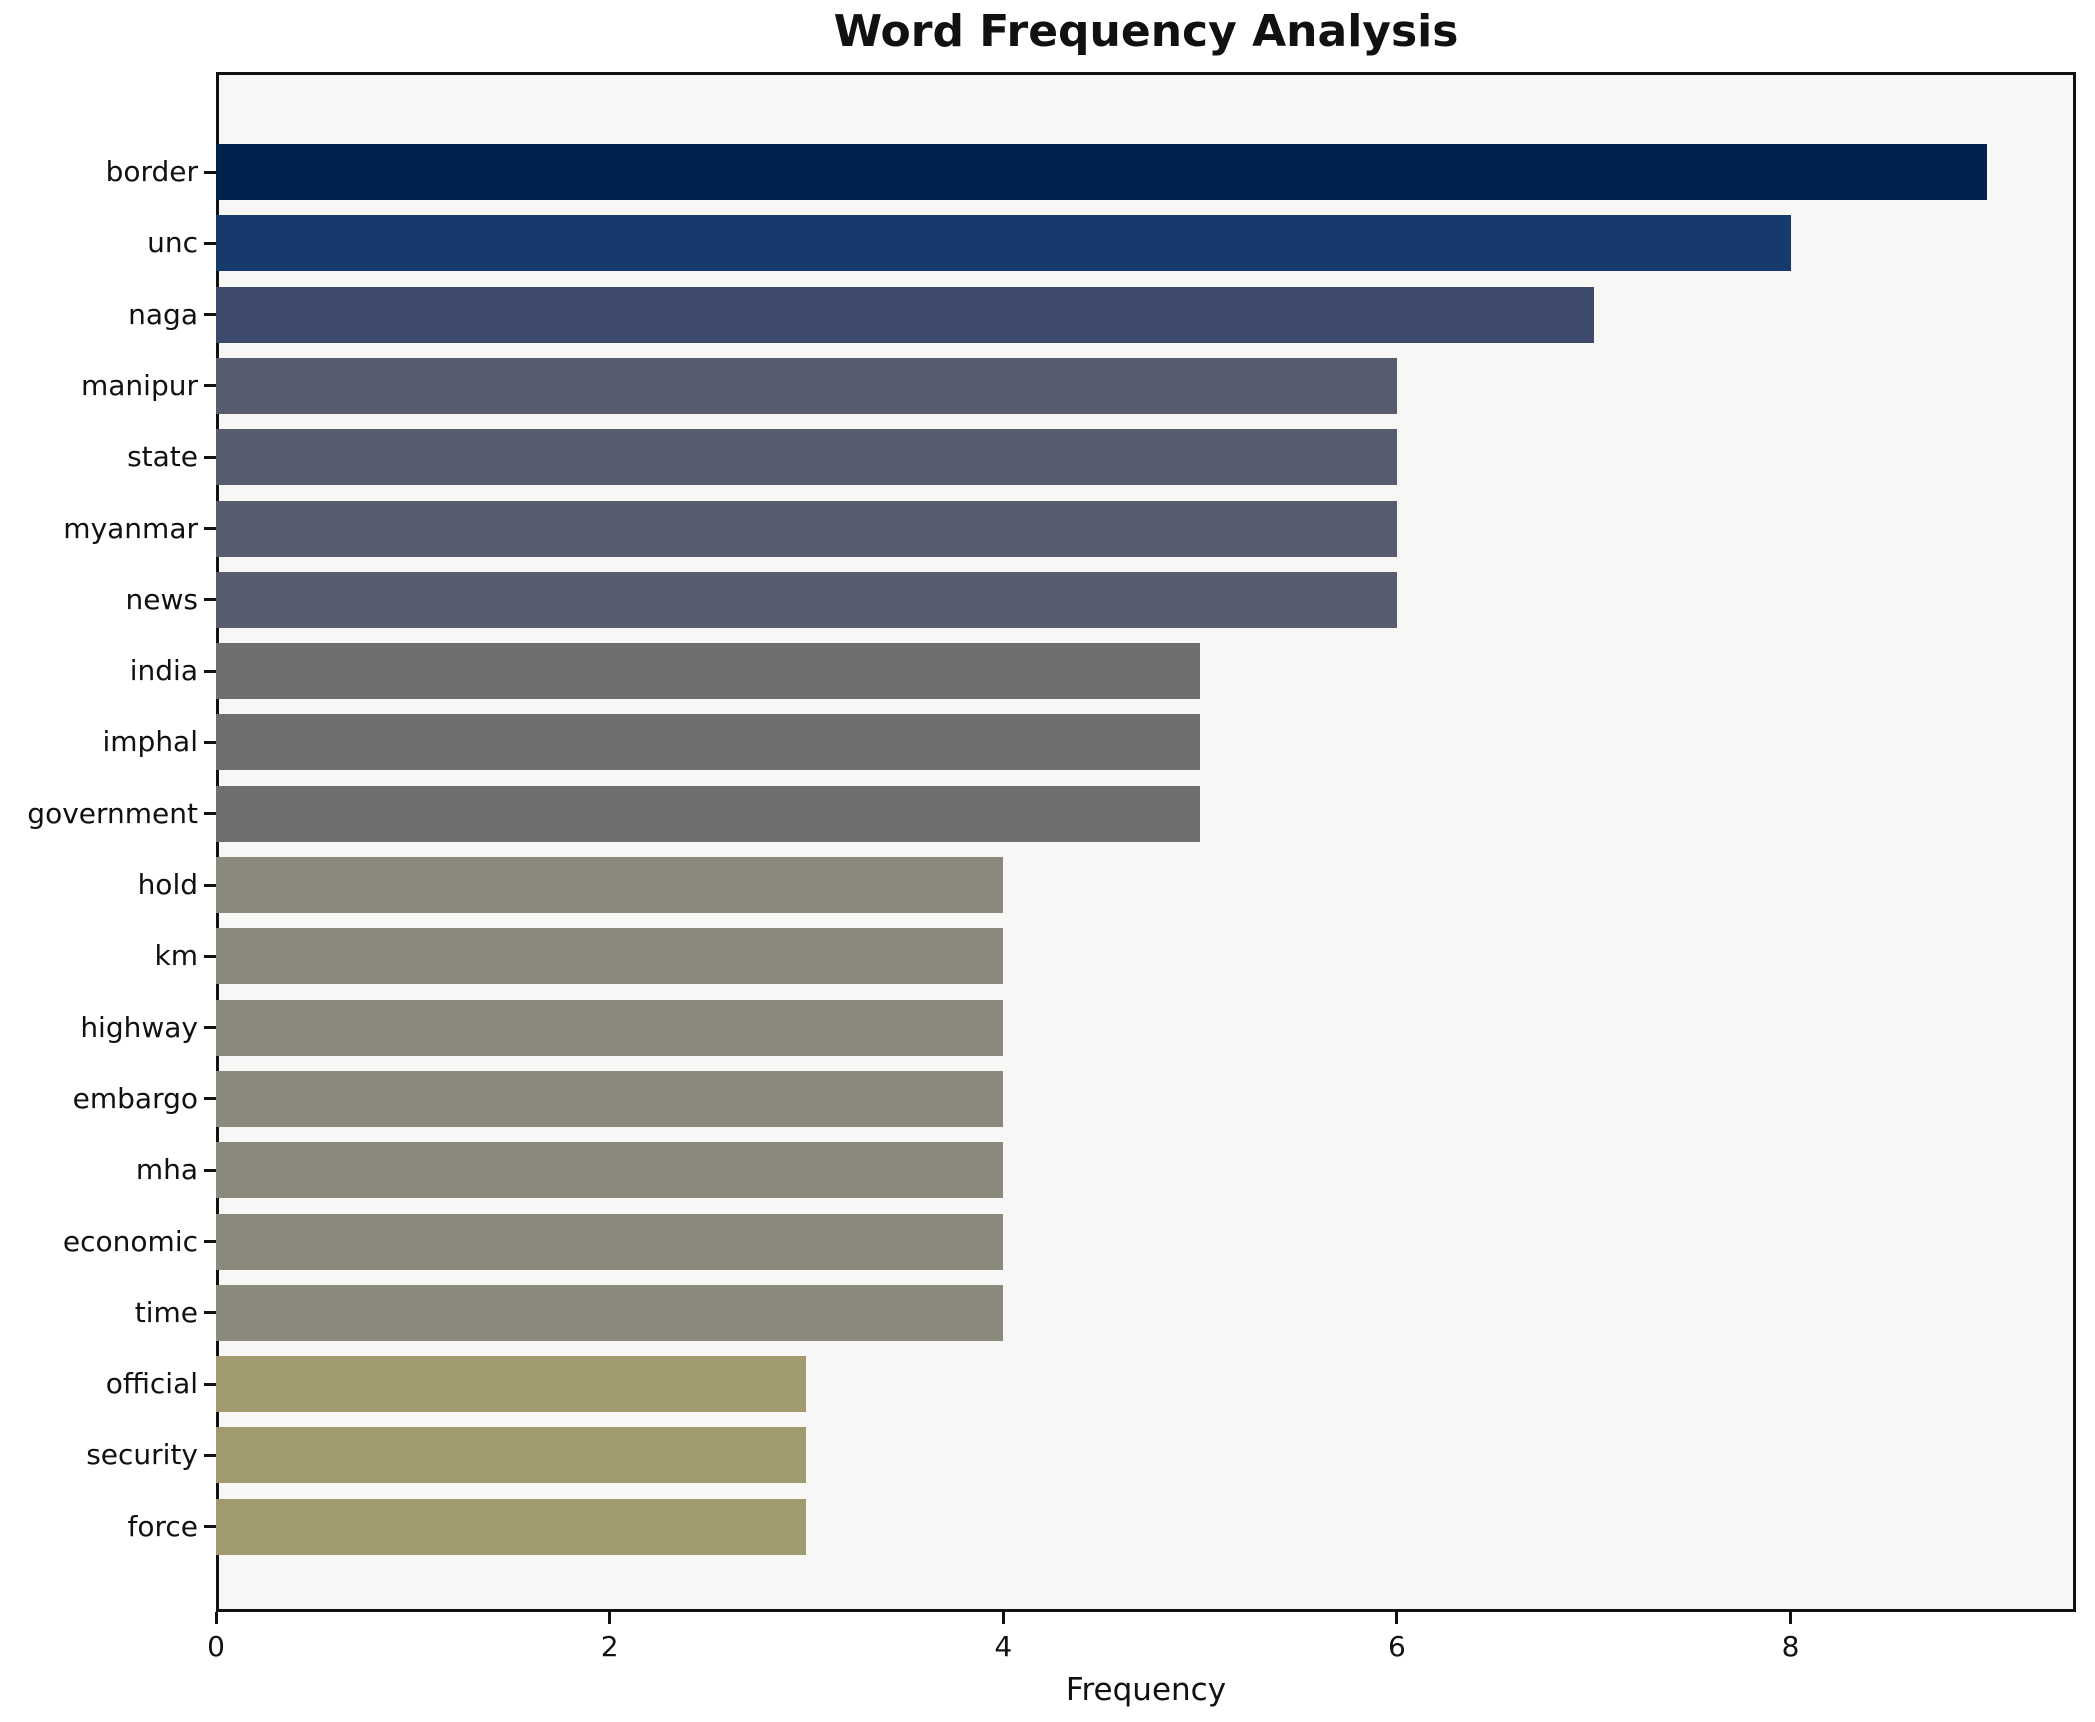  What do you see at coordinates (162, 457) in the screenshot?
I see `y-tick-label-state: state` at bounding box center [162, 457].